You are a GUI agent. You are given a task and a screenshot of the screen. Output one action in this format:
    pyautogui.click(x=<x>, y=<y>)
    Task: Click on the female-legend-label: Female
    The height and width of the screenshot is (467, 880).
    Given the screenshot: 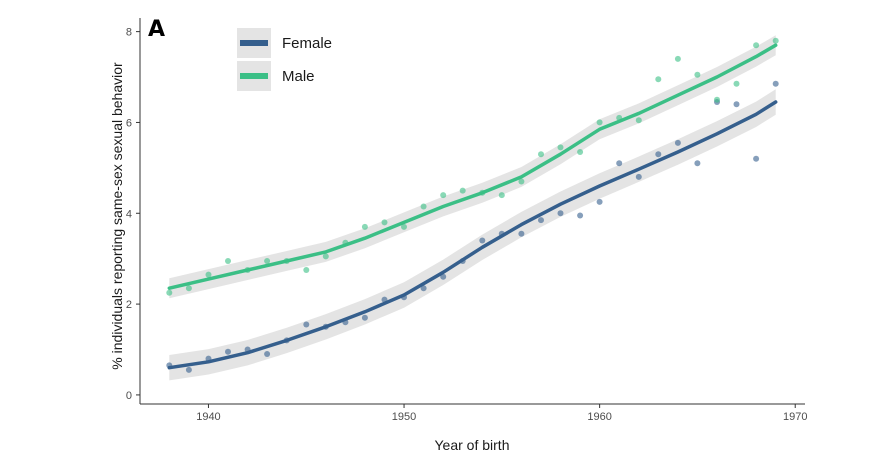 What is the action you would take?
    pyautogui.click(x=307, y=43)
    